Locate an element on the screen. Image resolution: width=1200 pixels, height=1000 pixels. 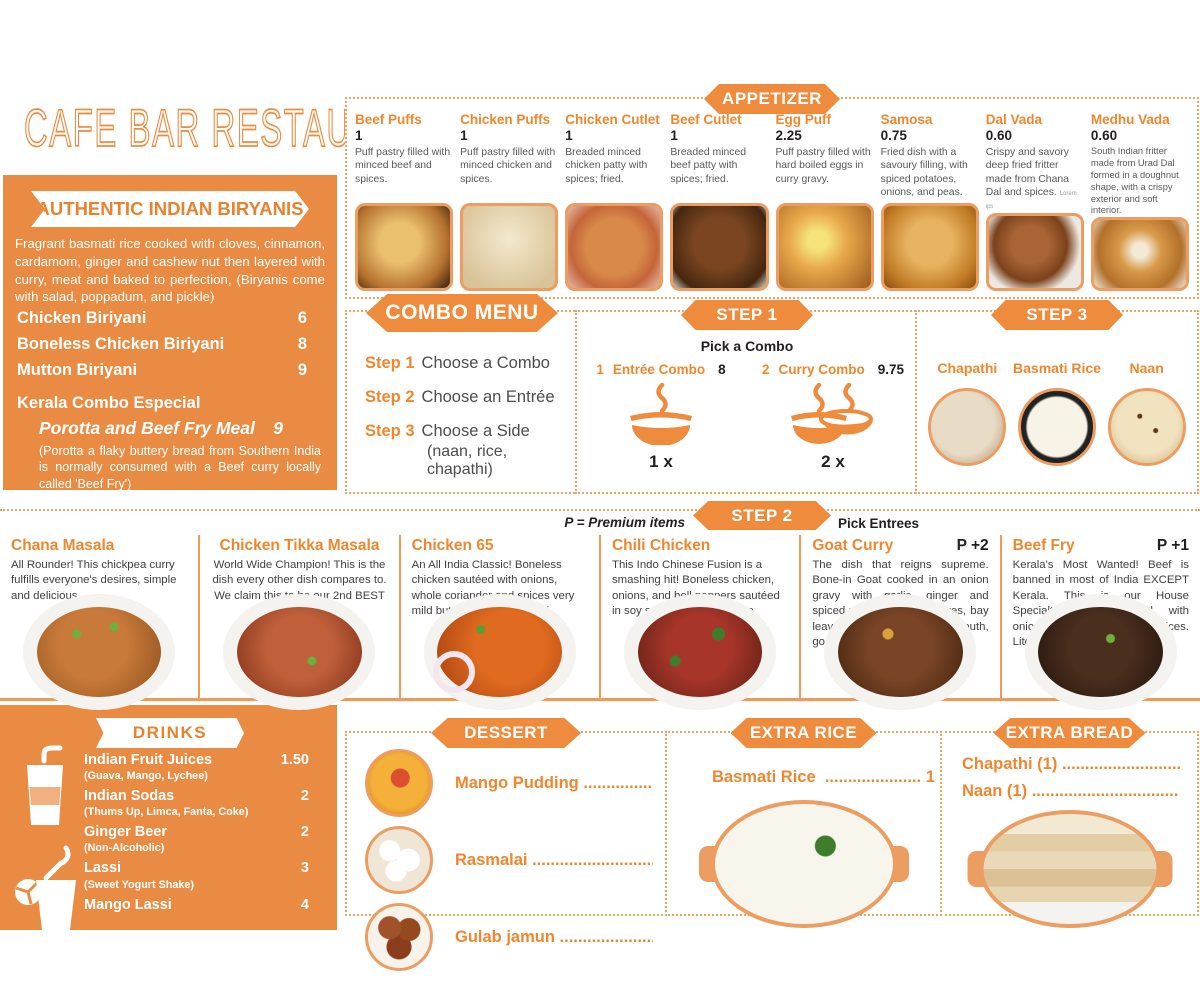
naan-photo is located at coordinates (1146, 427).